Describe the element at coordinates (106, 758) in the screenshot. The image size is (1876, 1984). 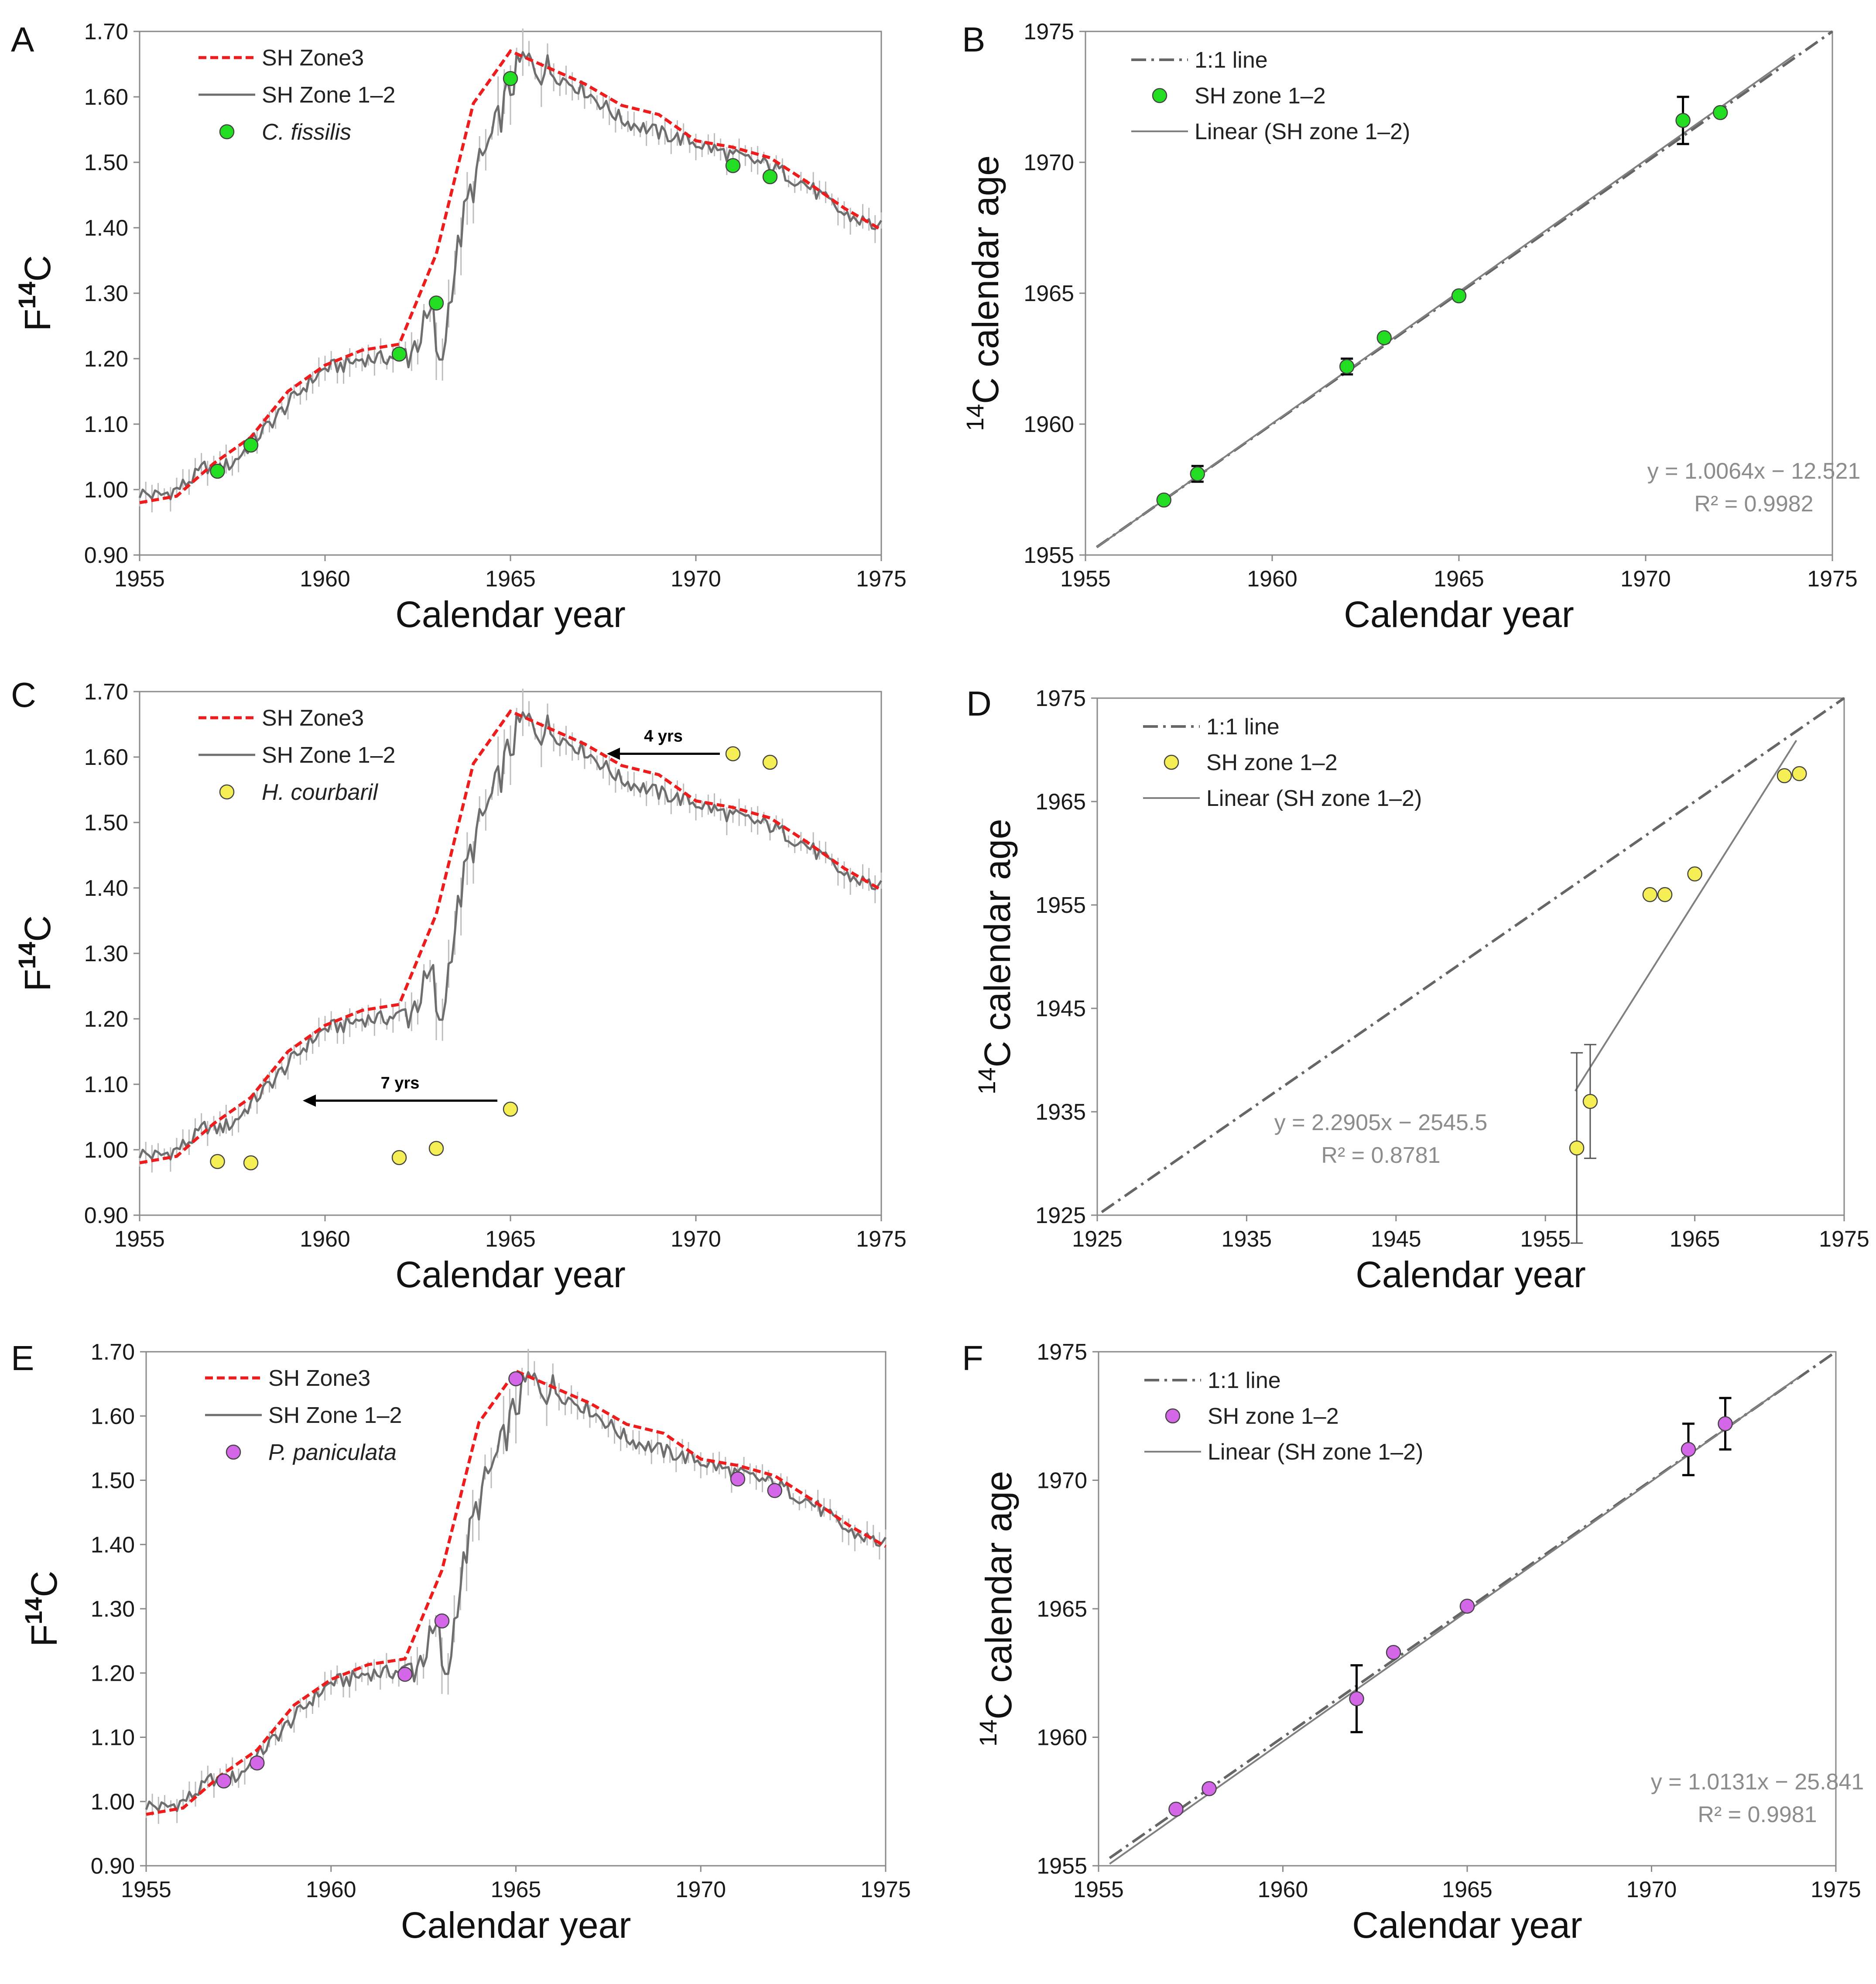
I see `y-tick-label: 1.60` at that location.